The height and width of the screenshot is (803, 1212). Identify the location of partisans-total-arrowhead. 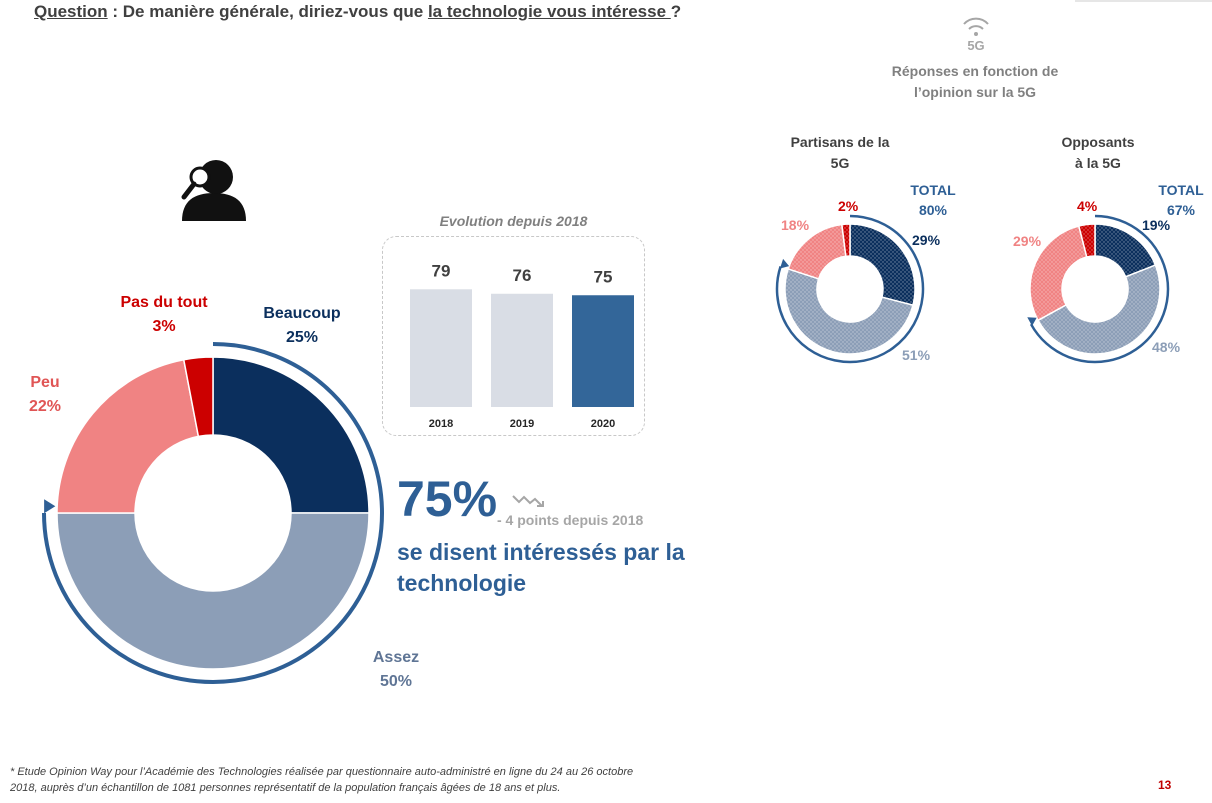
(784, 263).